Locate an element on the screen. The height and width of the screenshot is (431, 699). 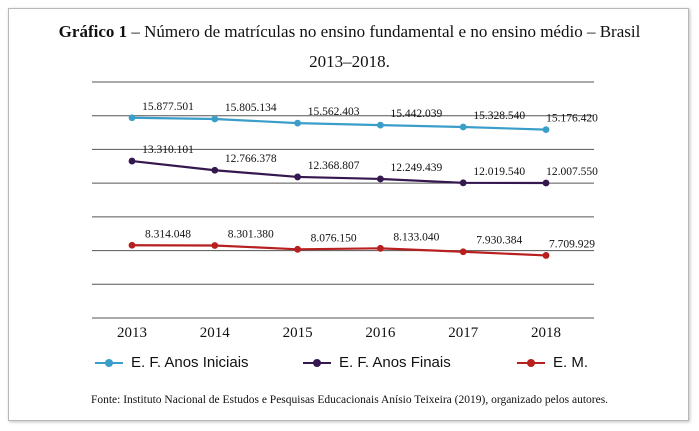
x-tick-label: 2013 is located at coordinates (132, 333).